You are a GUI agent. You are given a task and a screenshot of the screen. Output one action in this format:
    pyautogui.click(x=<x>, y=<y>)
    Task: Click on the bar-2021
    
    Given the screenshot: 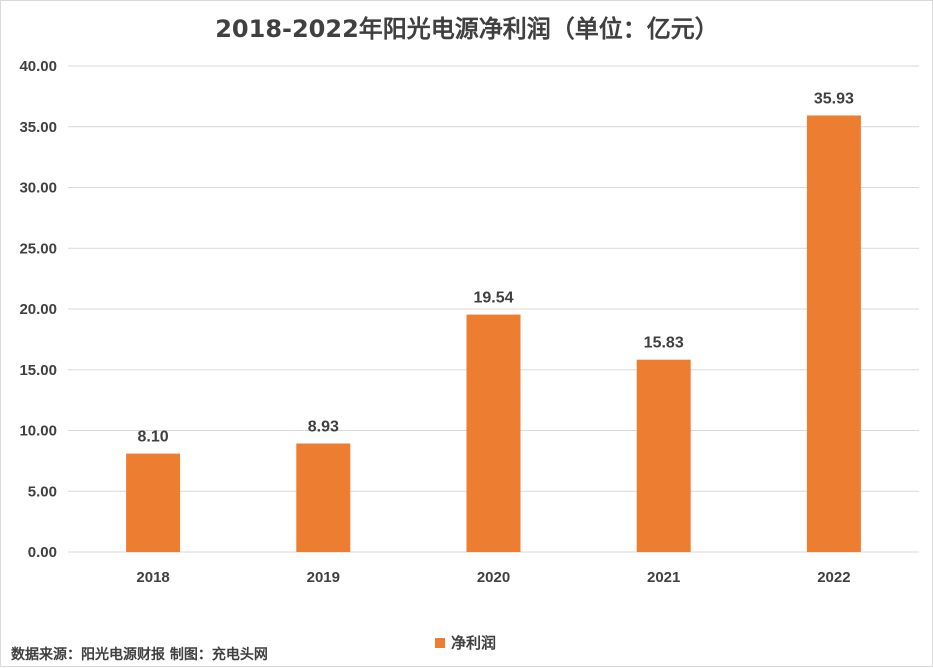 What is the action you would take?
    pyautogui.click(x=663, y=455)
    